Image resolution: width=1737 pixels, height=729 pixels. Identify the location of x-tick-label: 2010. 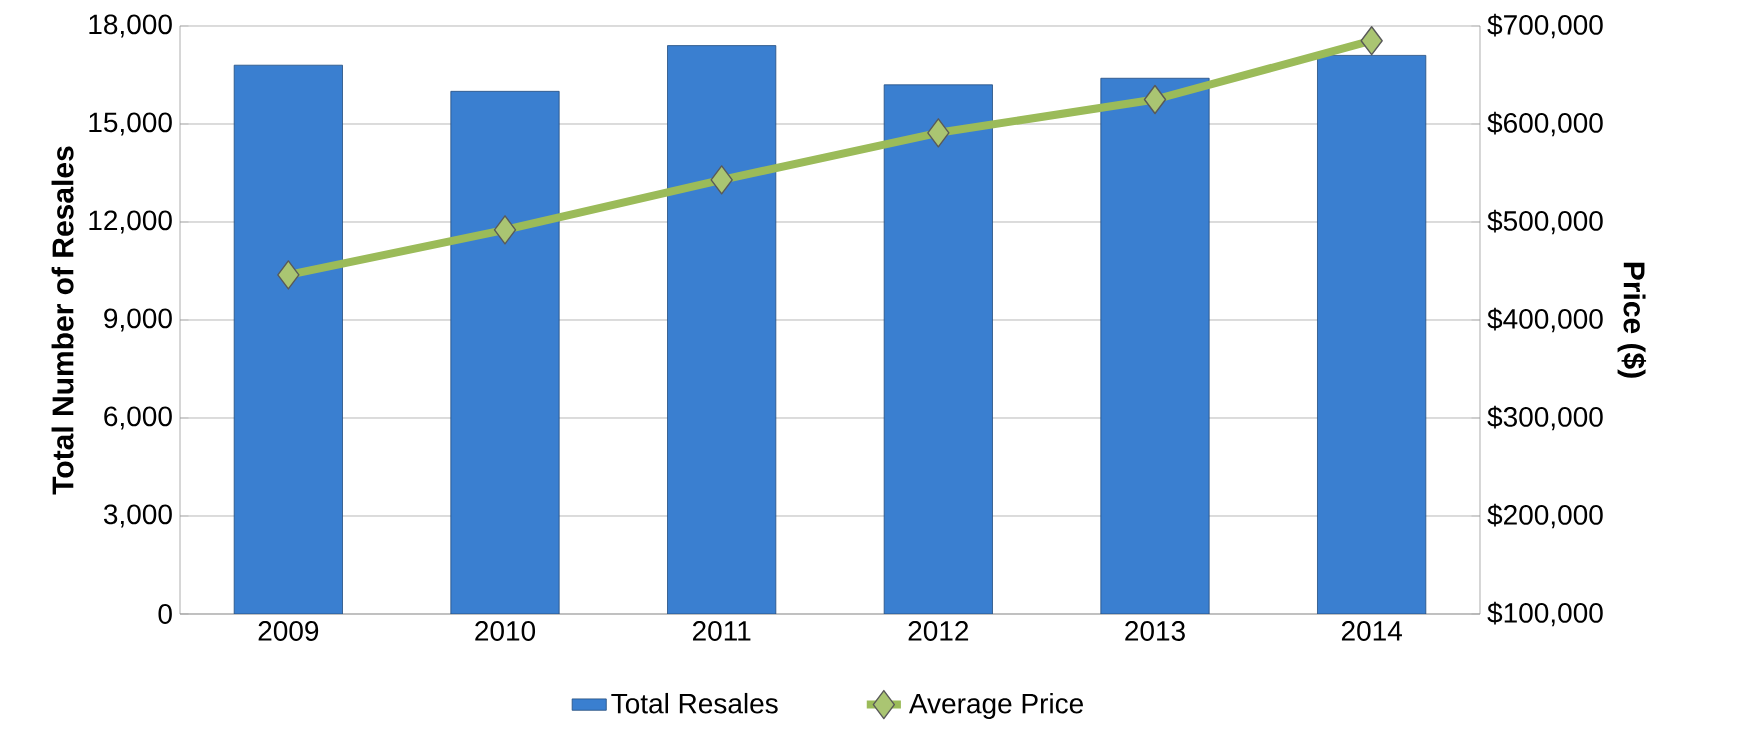
(505, 631).